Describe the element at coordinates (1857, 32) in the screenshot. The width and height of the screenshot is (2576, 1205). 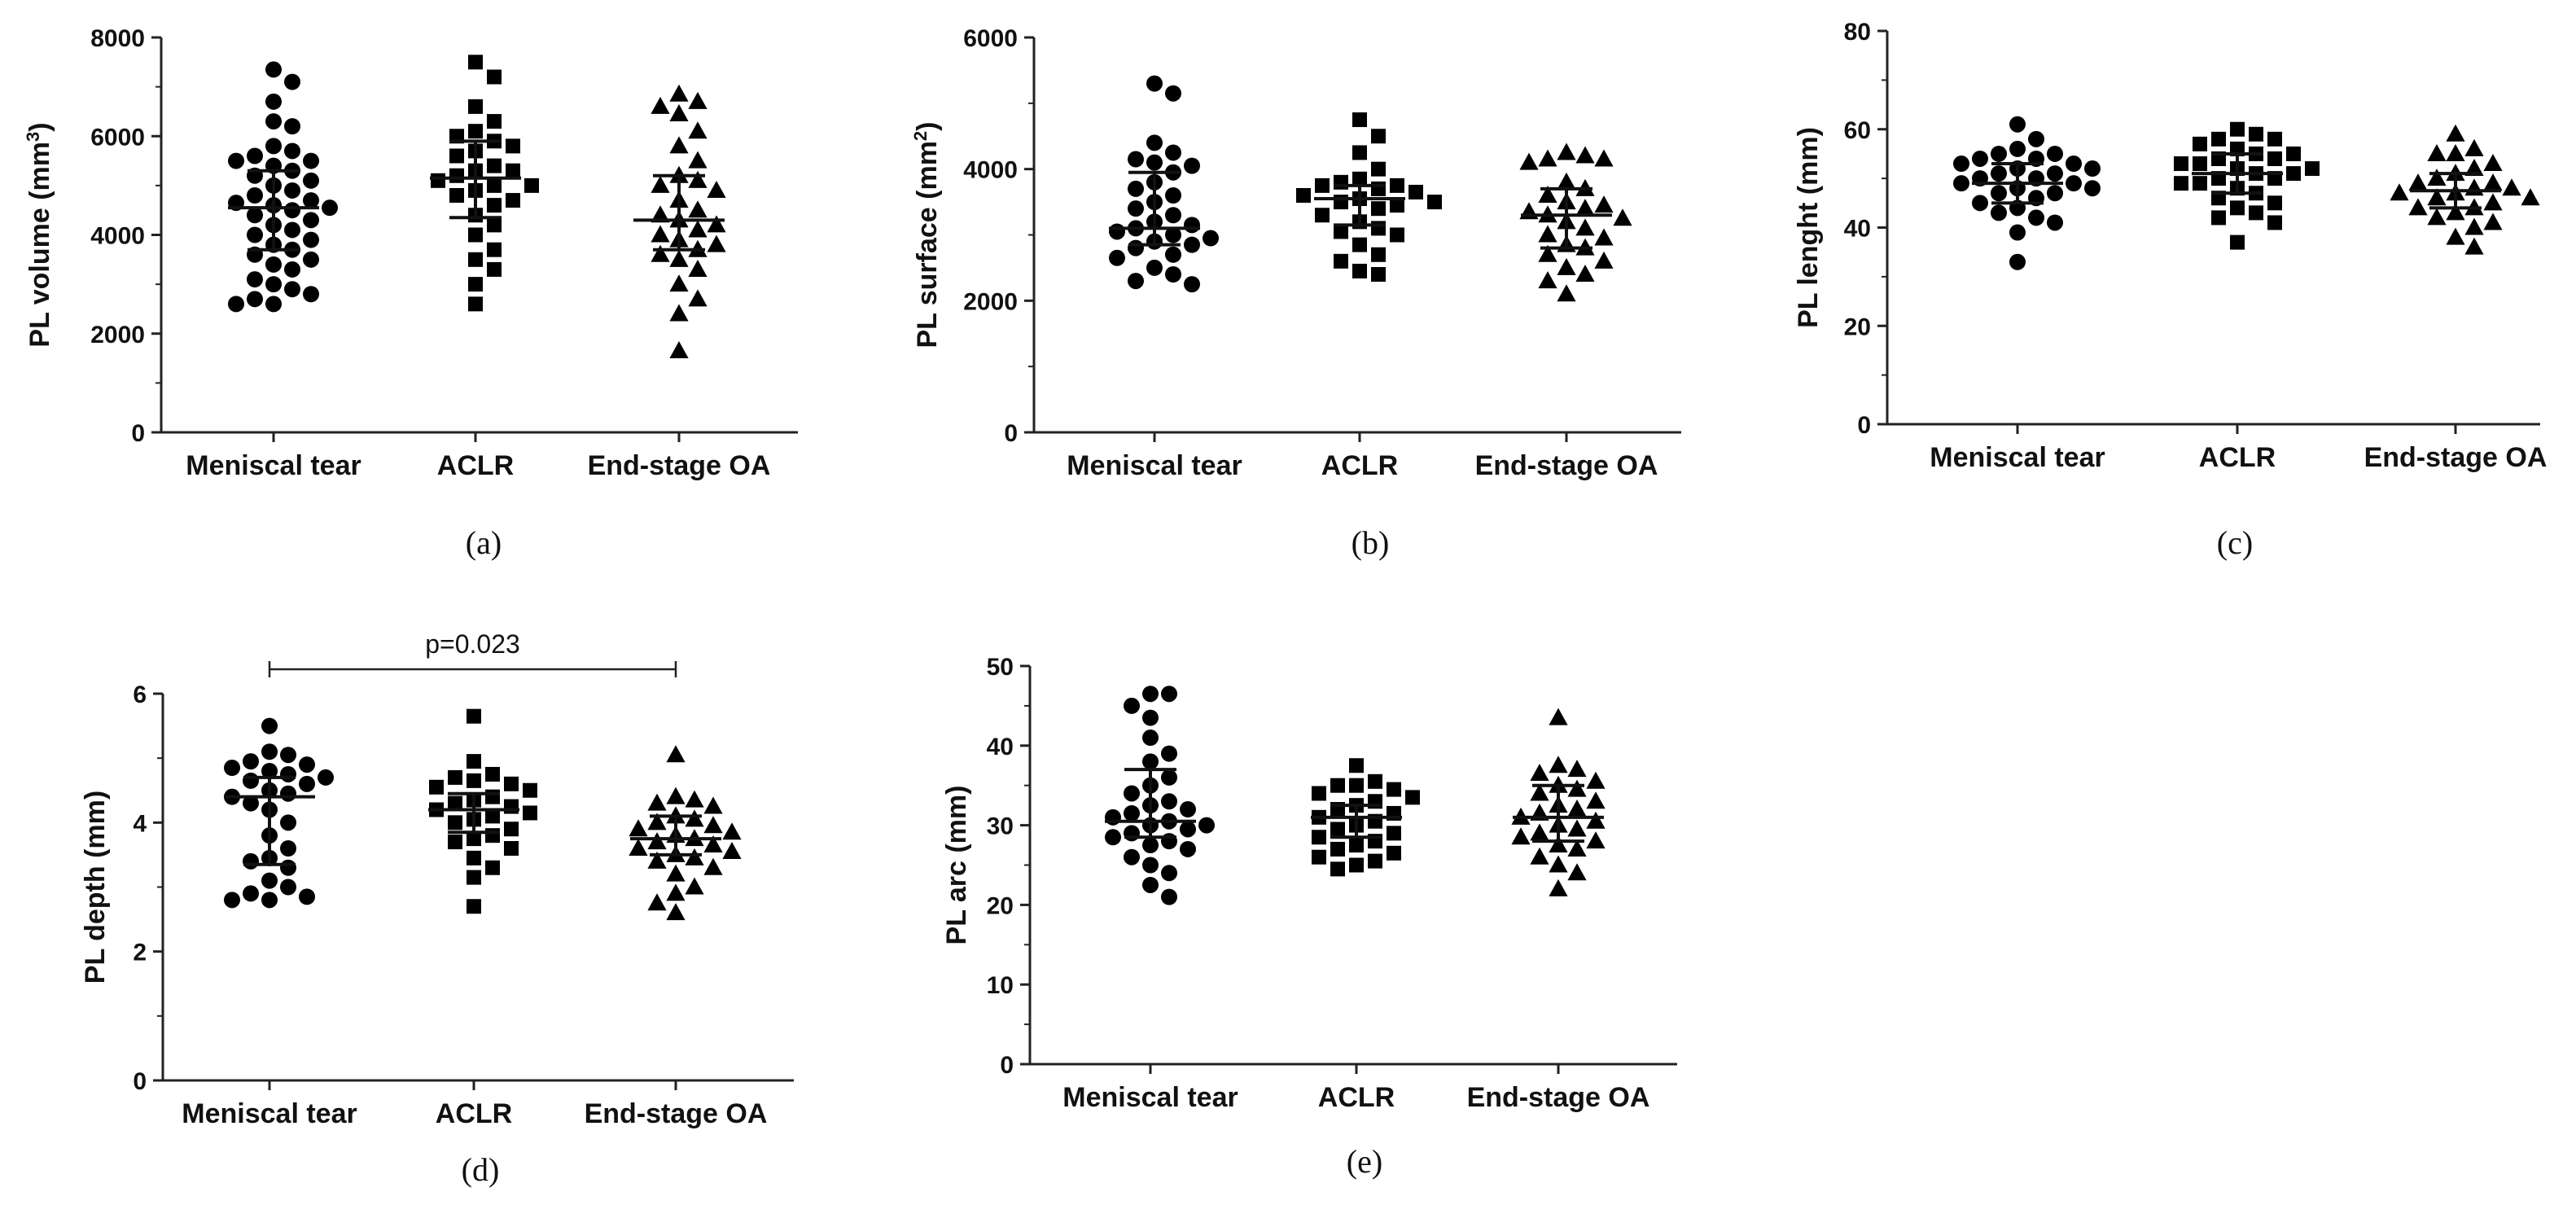
I see `y-tick-label: 80` at that location.